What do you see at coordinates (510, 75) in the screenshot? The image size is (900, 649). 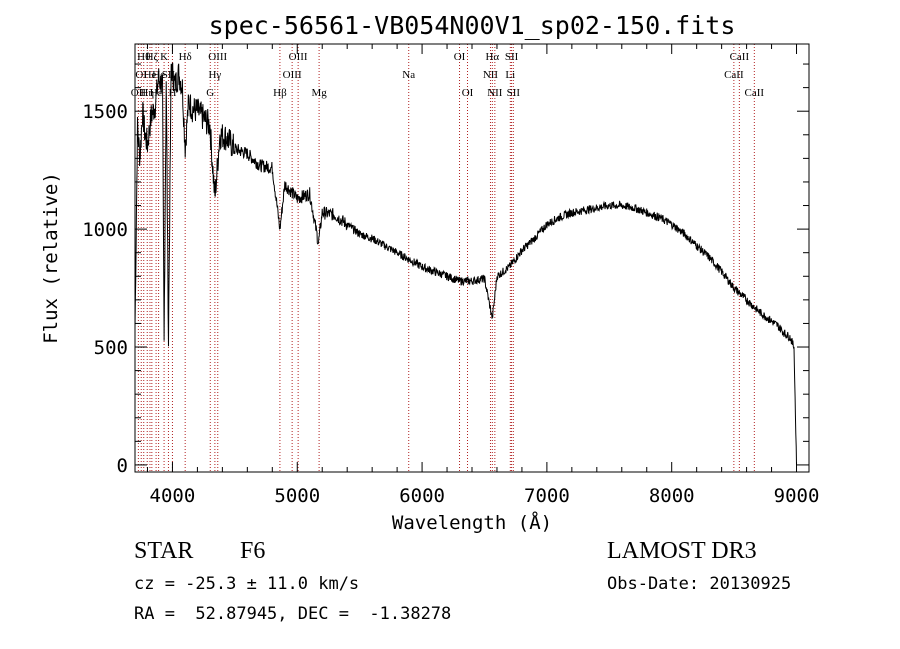 I see `line-label: Li` at bounding box center [510, 75].